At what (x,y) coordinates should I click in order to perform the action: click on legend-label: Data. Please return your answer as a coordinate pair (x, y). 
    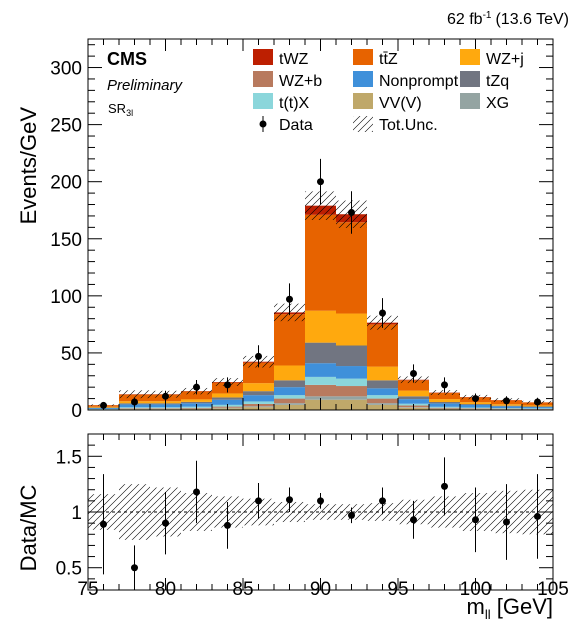
    Looking at the image, I should click on (296, 125).